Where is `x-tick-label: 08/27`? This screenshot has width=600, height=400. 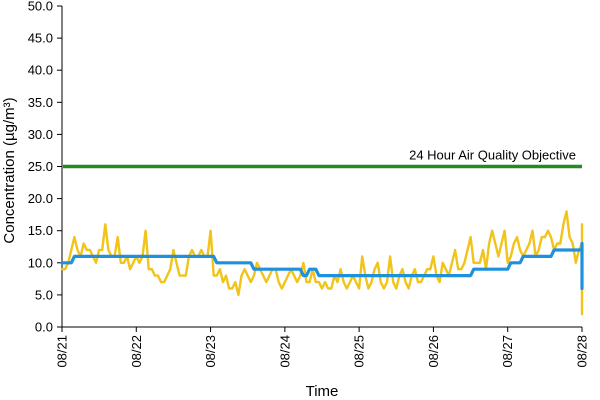 x-tick-label: 08/27 is located at coordinates (507, 351).